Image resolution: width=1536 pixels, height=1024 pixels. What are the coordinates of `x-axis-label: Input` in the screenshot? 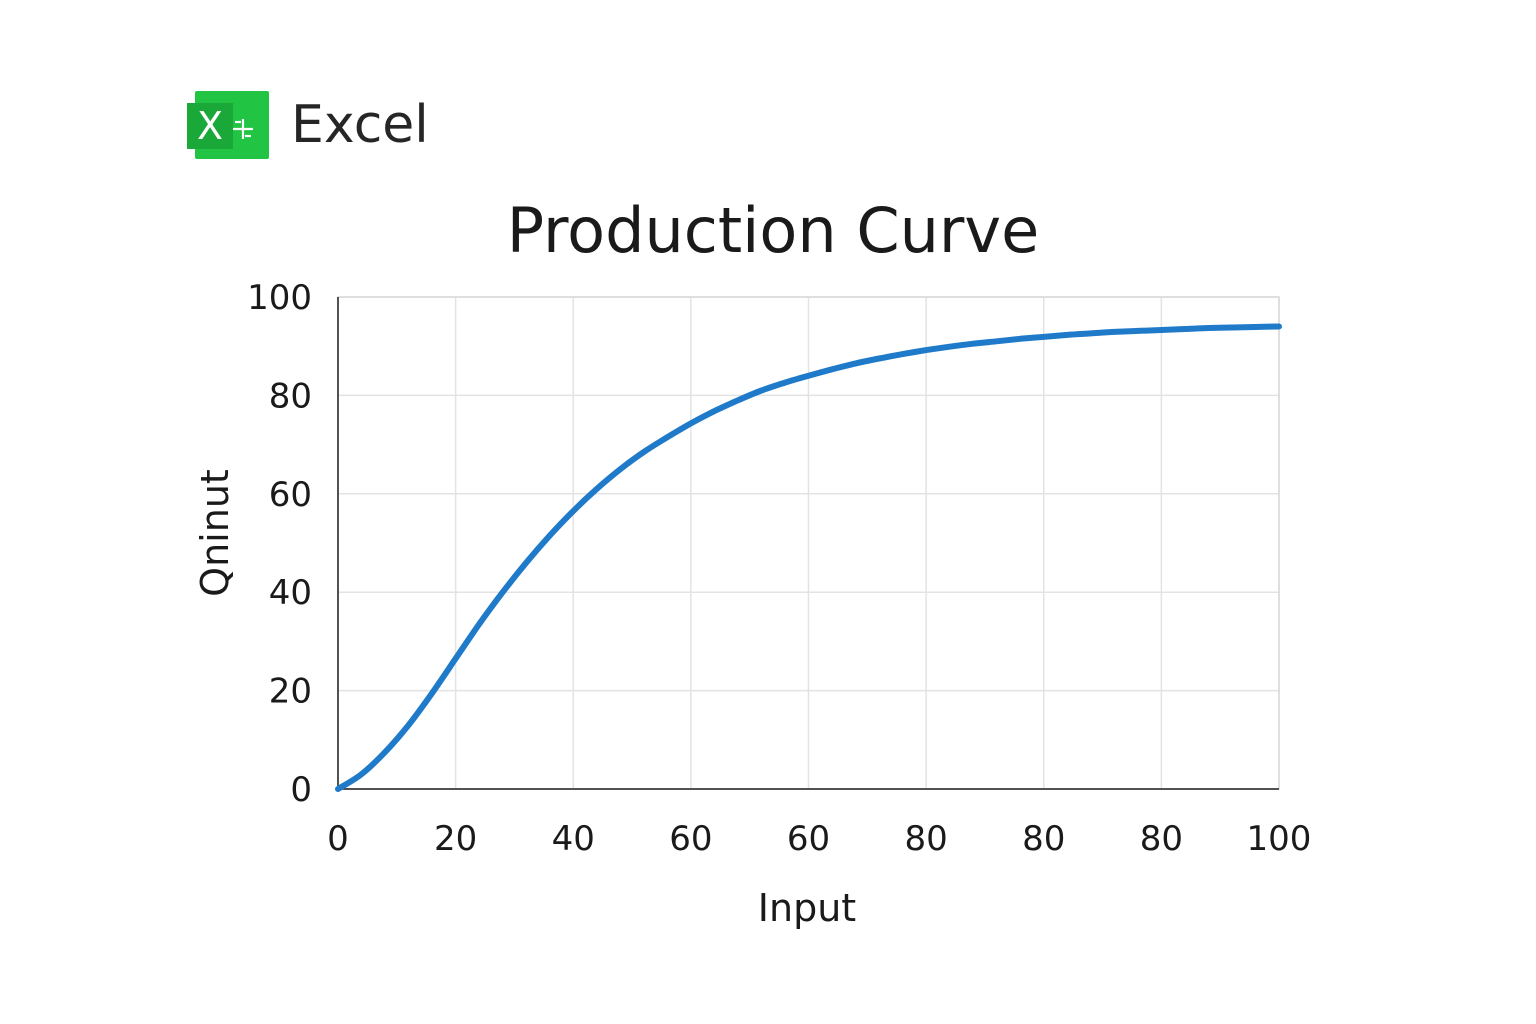 It's located at (807, 908).